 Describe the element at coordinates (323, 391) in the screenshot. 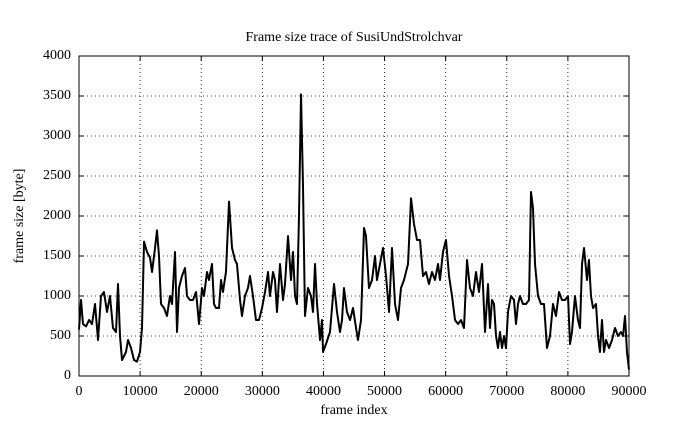

I see `x-tick-label: 40000` at that location.